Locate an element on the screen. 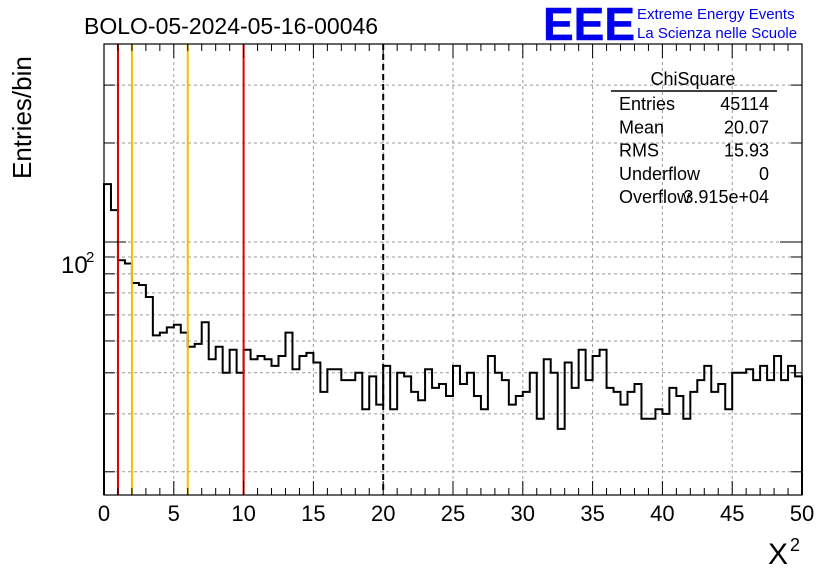 The width and height of the screenshot is (836, 577). x-tick-label: 50 is located at coordinates (802, 513).